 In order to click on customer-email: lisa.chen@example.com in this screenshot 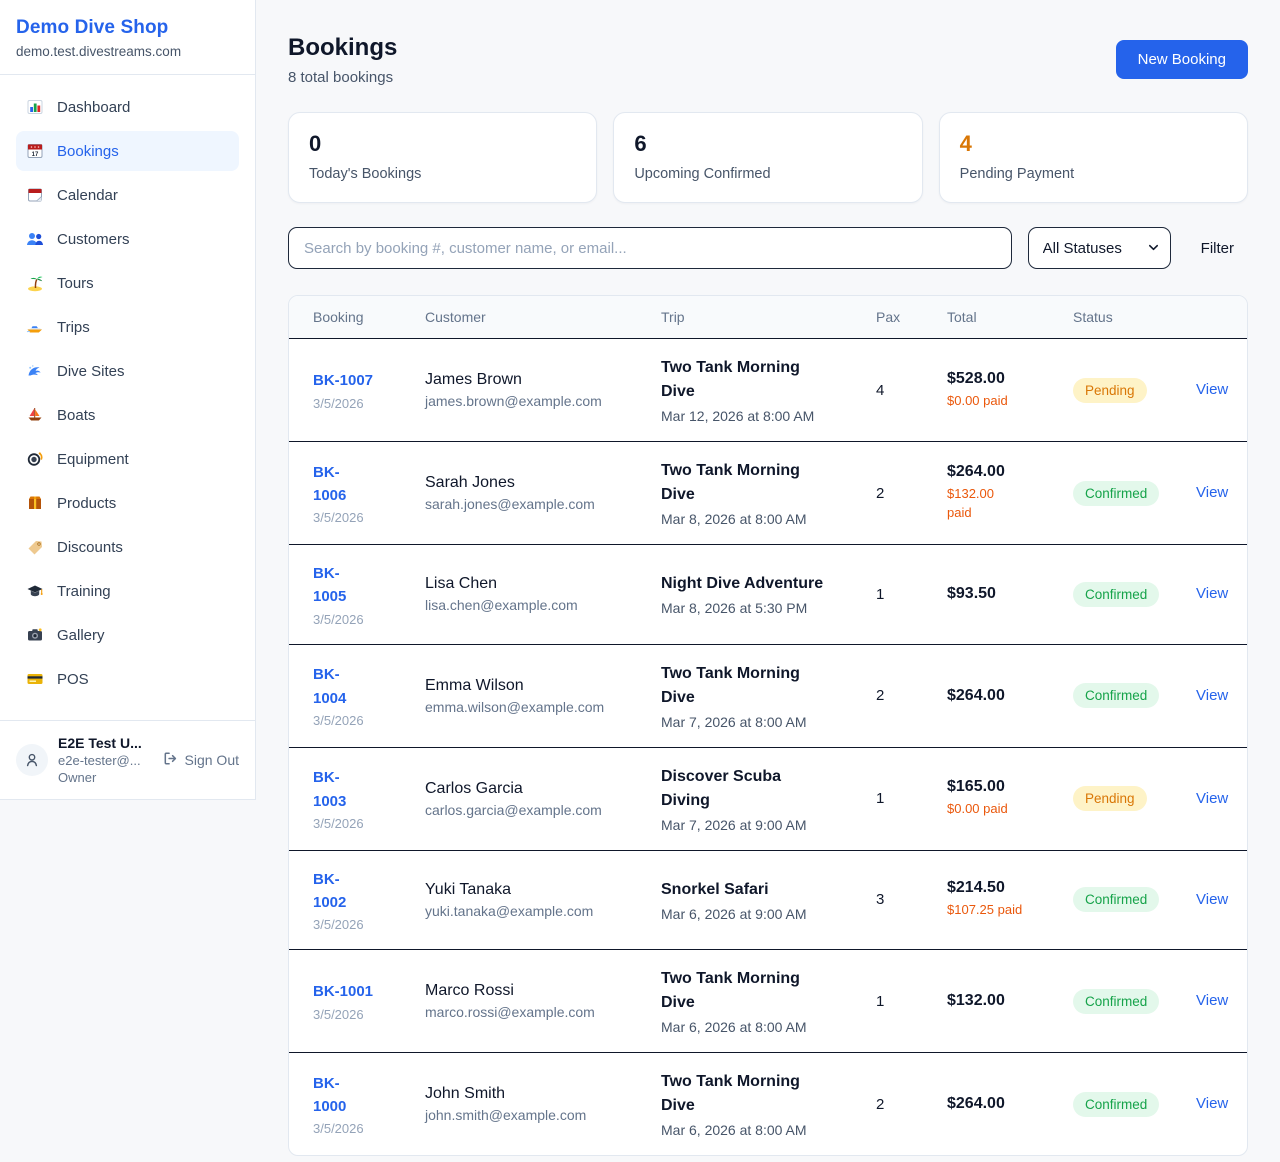, I will do `click(501, 605)`.